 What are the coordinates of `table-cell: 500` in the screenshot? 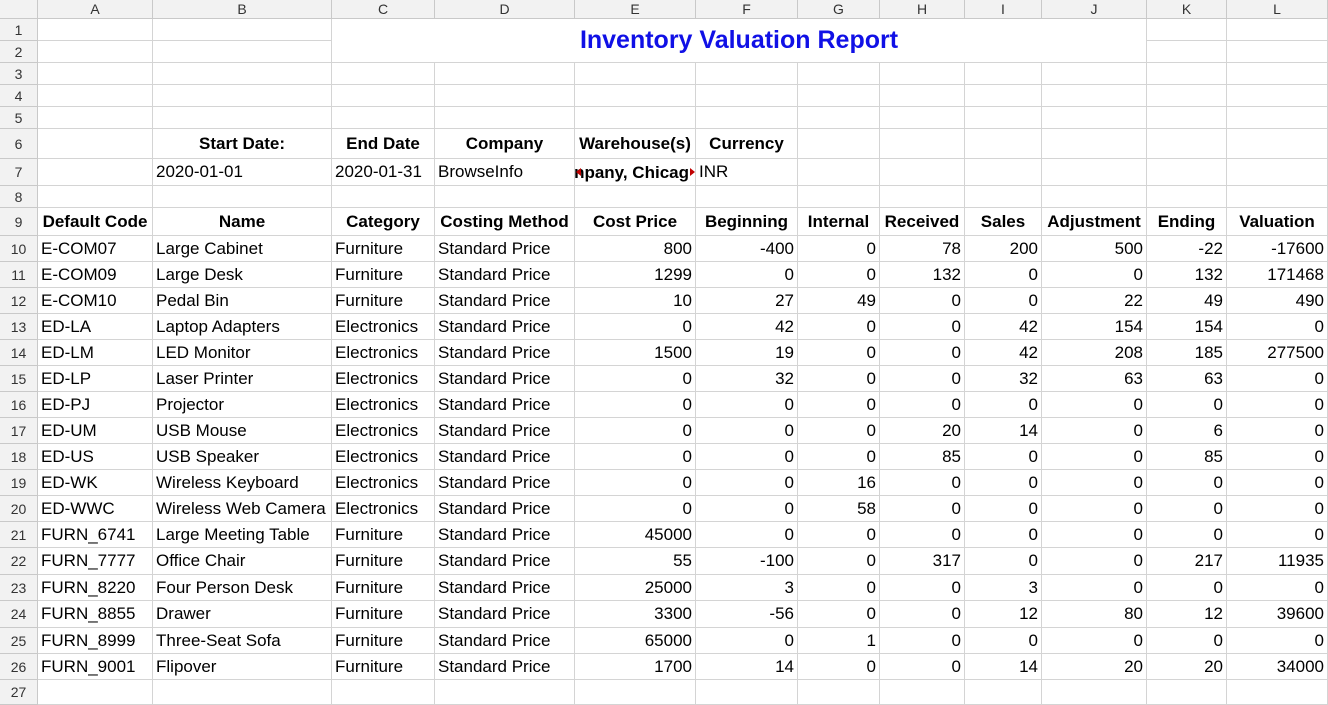 It's located at (1094, 249).